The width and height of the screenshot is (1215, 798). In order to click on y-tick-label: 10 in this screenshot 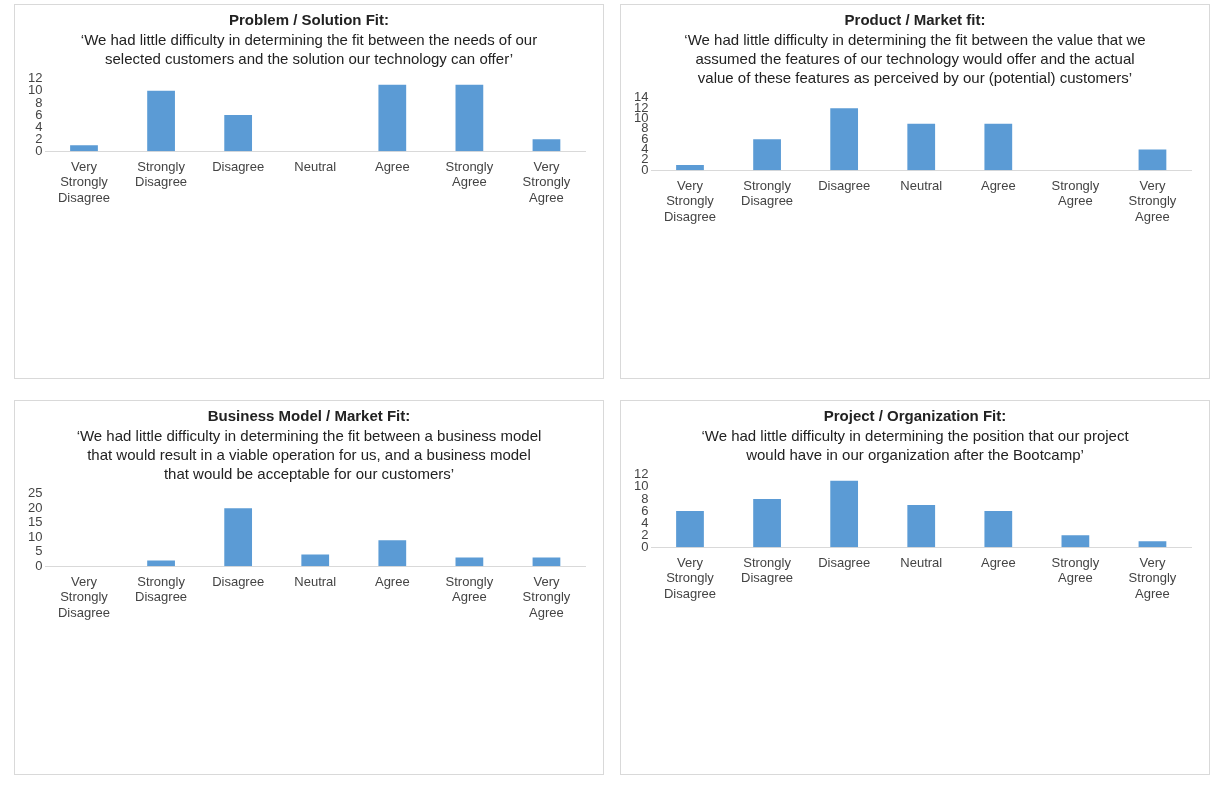, I will do `click(35, 536)`.